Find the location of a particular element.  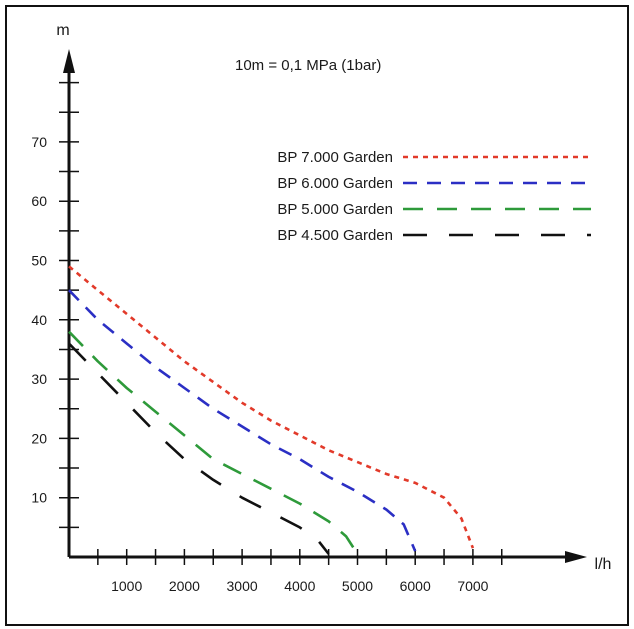

y-axis-arrow-icon is located at coordinates (69, 61).